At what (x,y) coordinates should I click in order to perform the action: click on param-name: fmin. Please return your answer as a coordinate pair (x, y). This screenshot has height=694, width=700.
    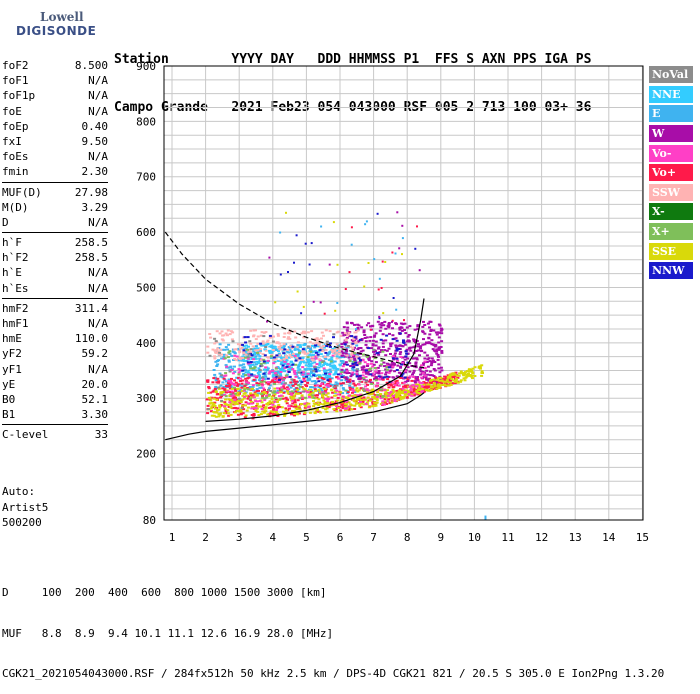
    Looking at the image, I should click on (15, 172).